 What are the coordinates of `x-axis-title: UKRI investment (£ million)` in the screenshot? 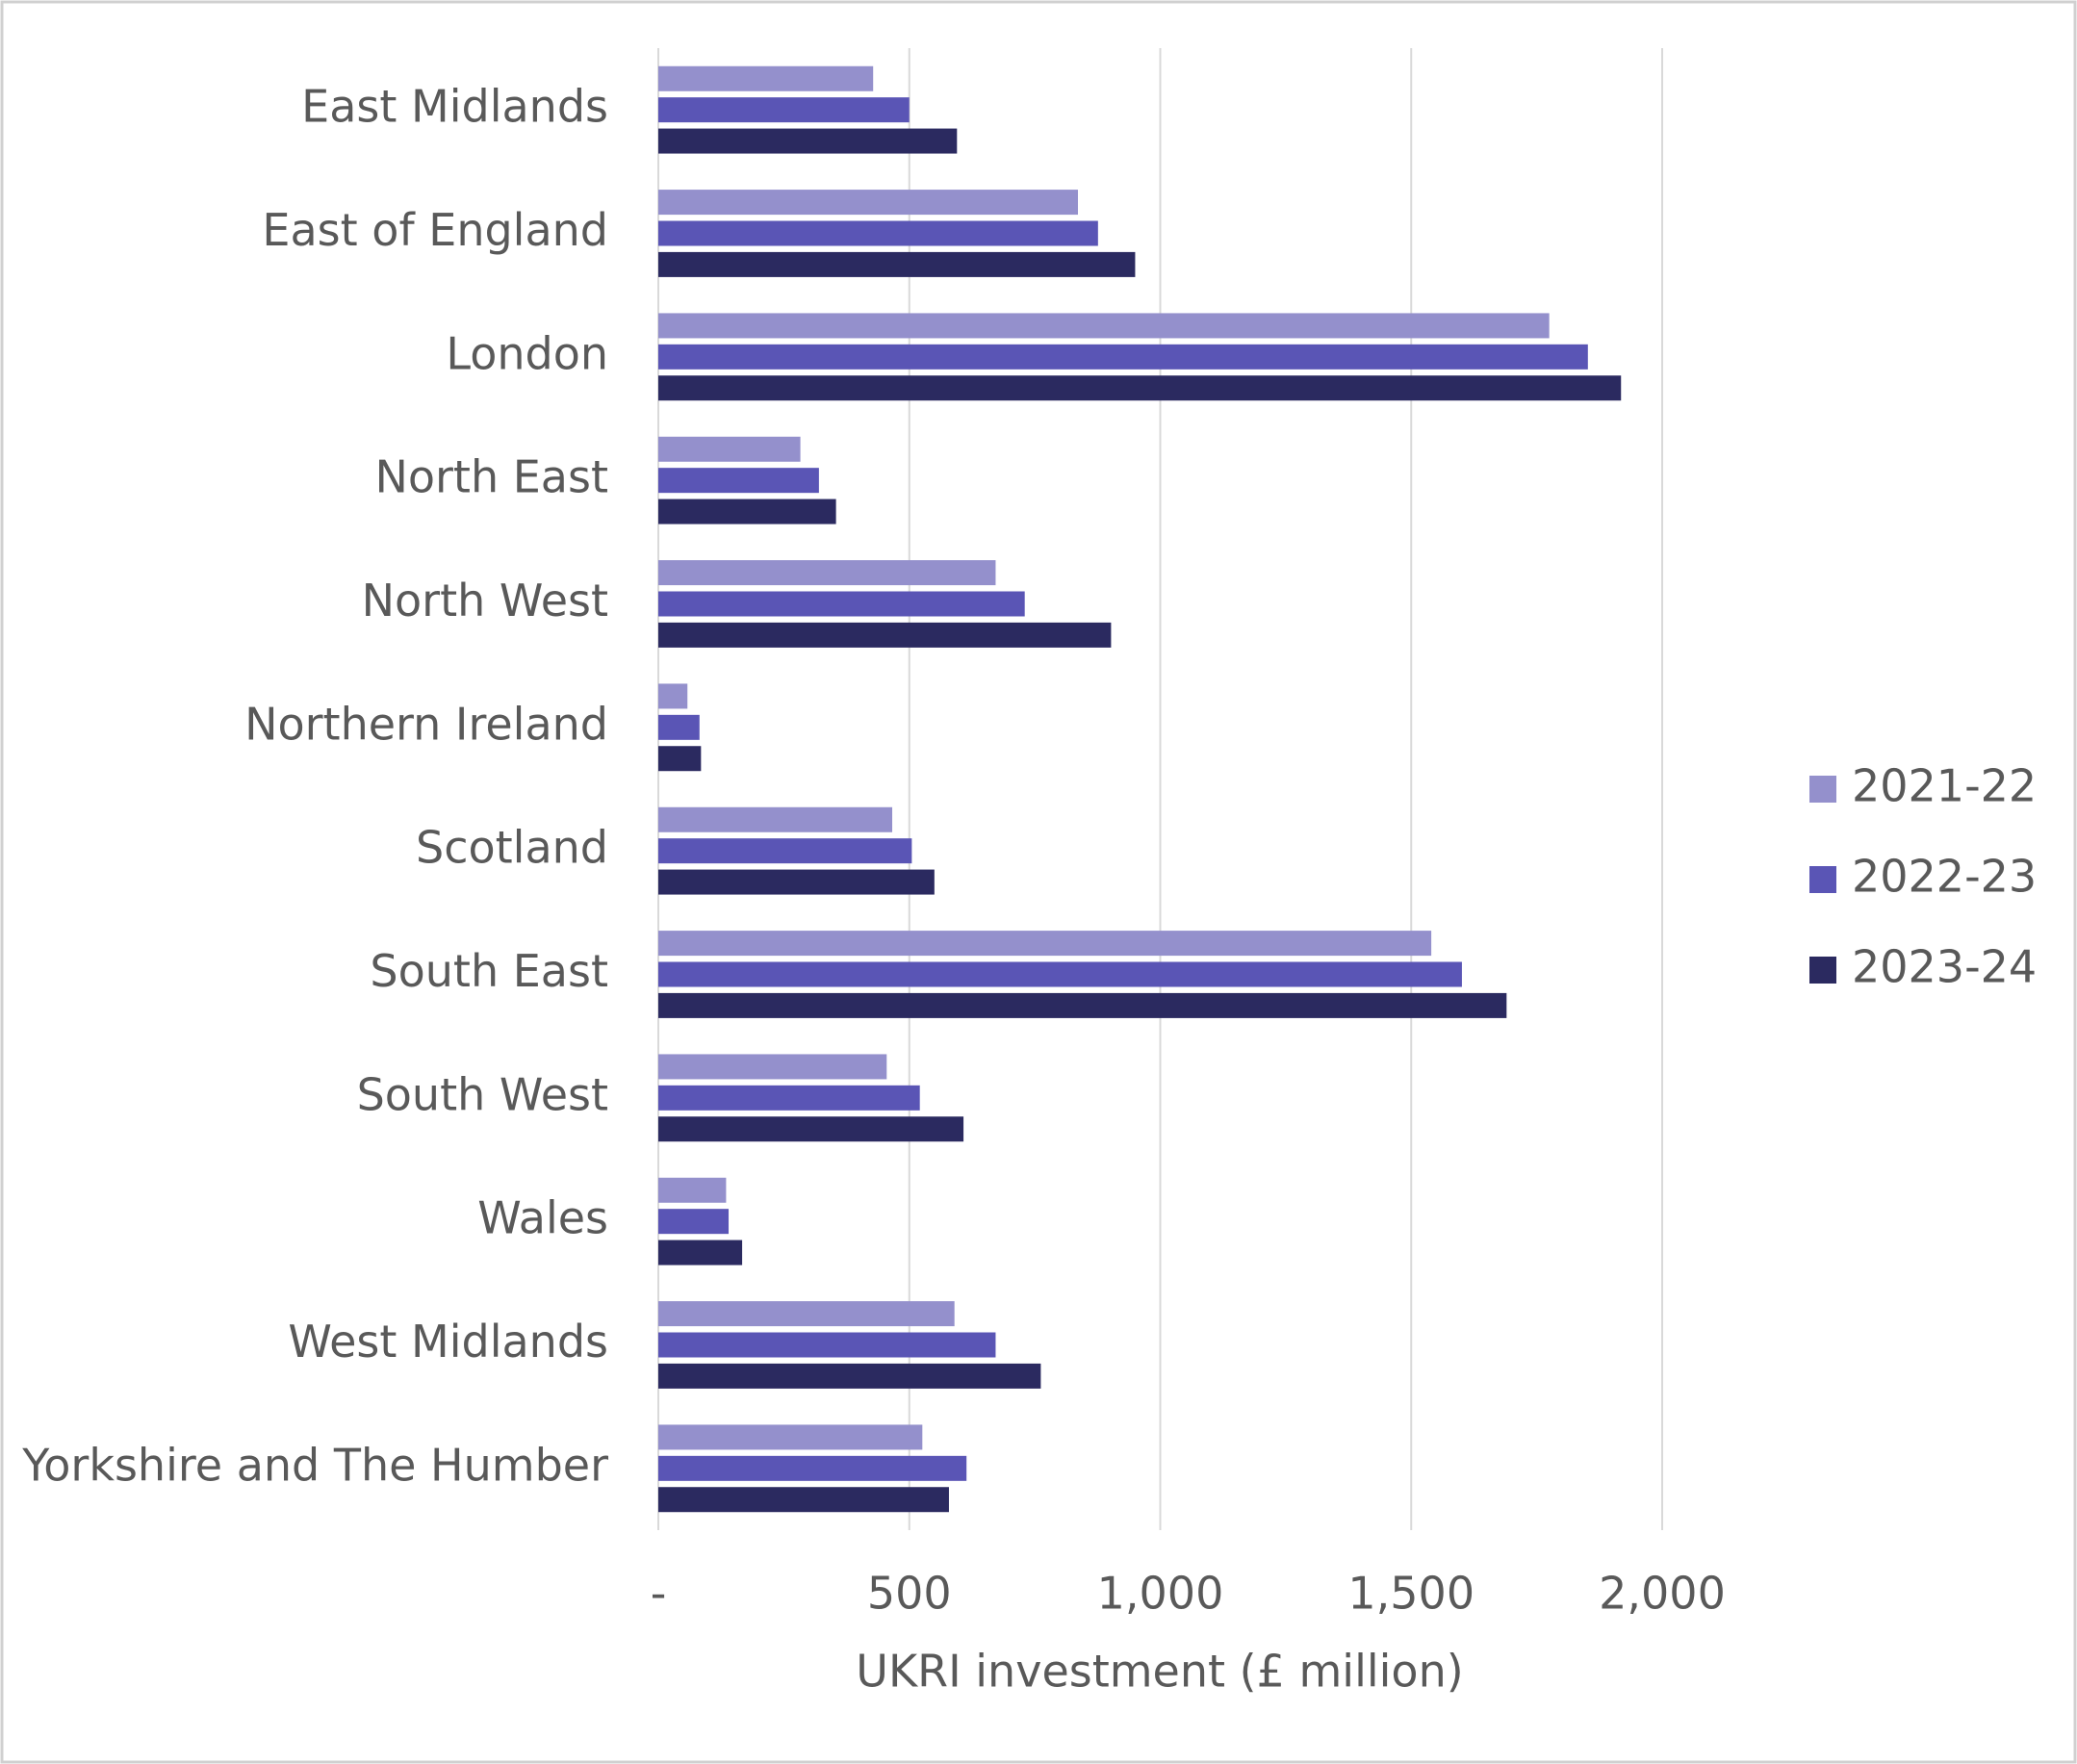 It's located at (1159, 1672).